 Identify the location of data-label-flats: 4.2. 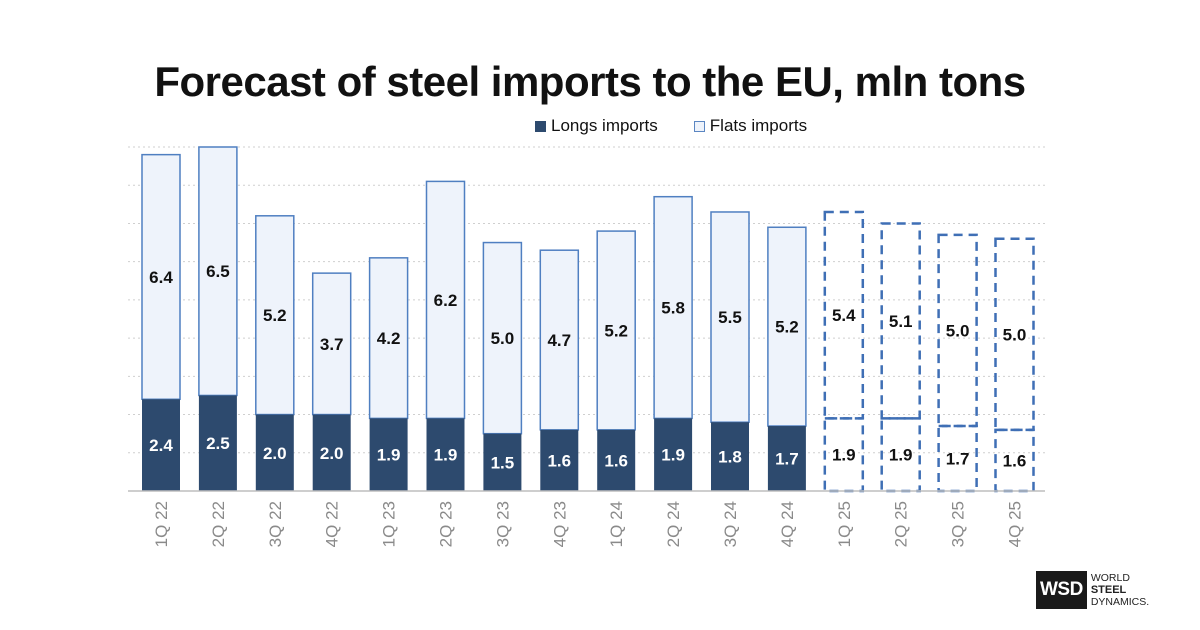
(389, 338).